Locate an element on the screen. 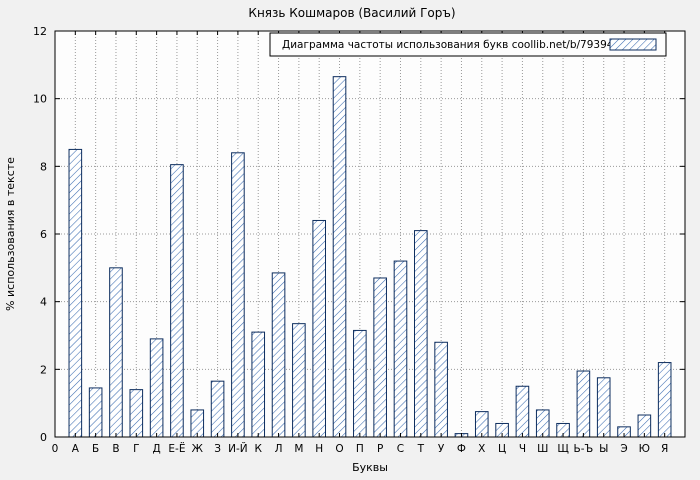 The width and height of the screenshot is (700, 480). x-tick-label-И-Й: И-Й is located at coordinates (238, 448).